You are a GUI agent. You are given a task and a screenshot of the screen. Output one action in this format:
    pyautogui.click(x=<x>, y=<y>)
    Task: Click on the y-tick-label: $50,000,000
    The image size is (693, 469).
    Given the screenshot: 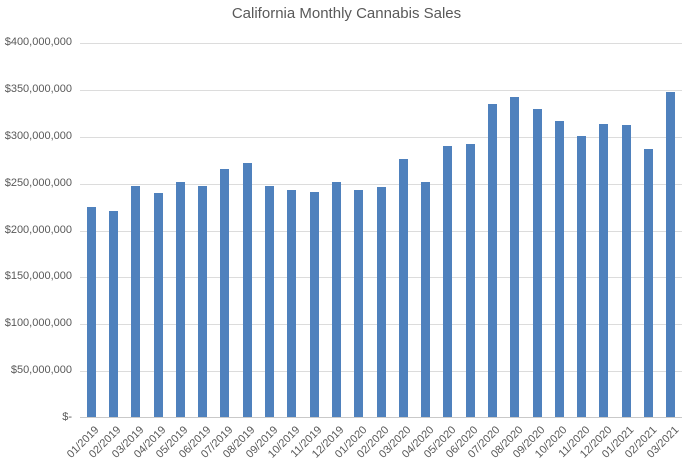 What is the action you would take?
    pyautogui.click(x=41, y=370)
    